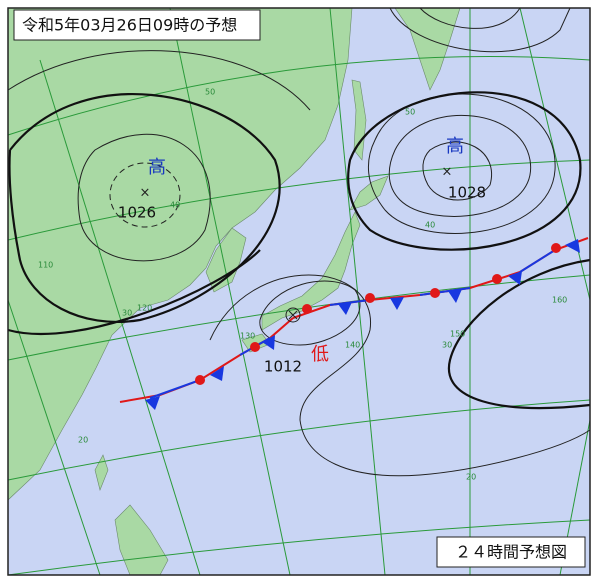 This screenshot has width=600, height=585. What do you see at coordinates (129, 25) in the screenshot?
I see `title: 令和5年03月26日09時の予想` at bounding box center [129, 25].